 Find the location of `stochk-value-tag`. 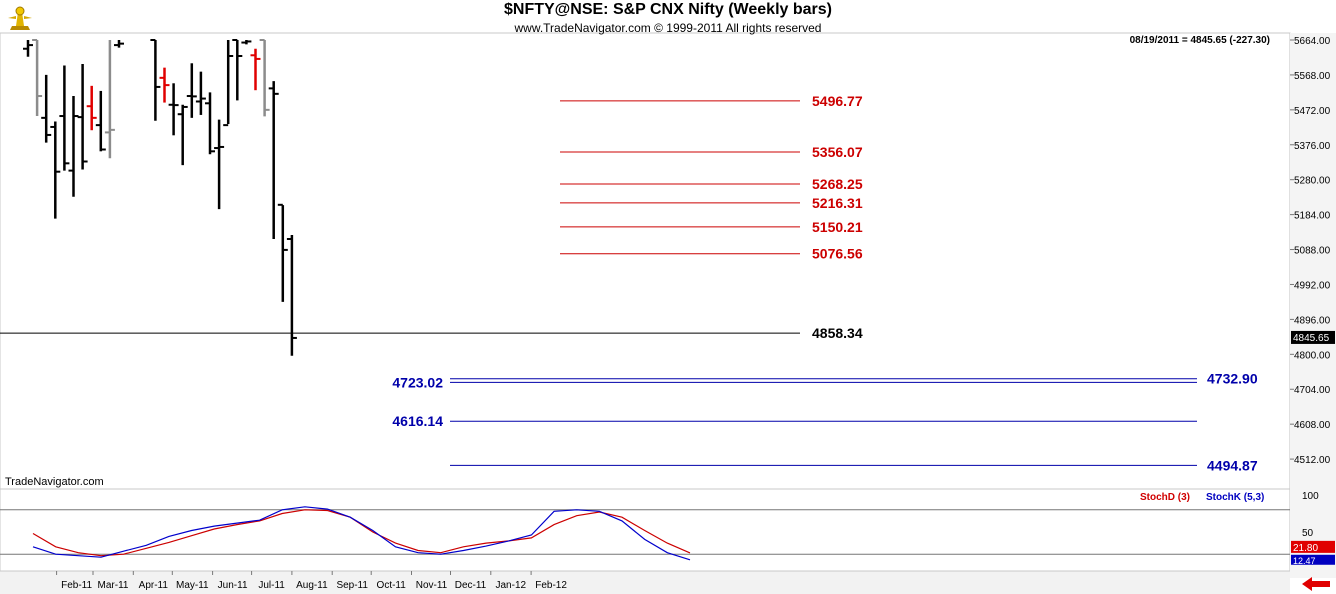

stochk-value-tag is located at coordinates (1313, 559).